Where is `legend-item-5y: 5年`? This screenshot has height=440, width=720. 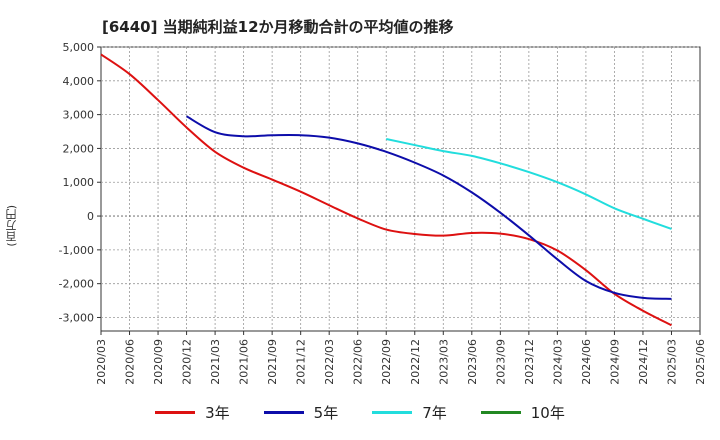 legend-item-5y: 5年 is located at coordinates (301, 412).